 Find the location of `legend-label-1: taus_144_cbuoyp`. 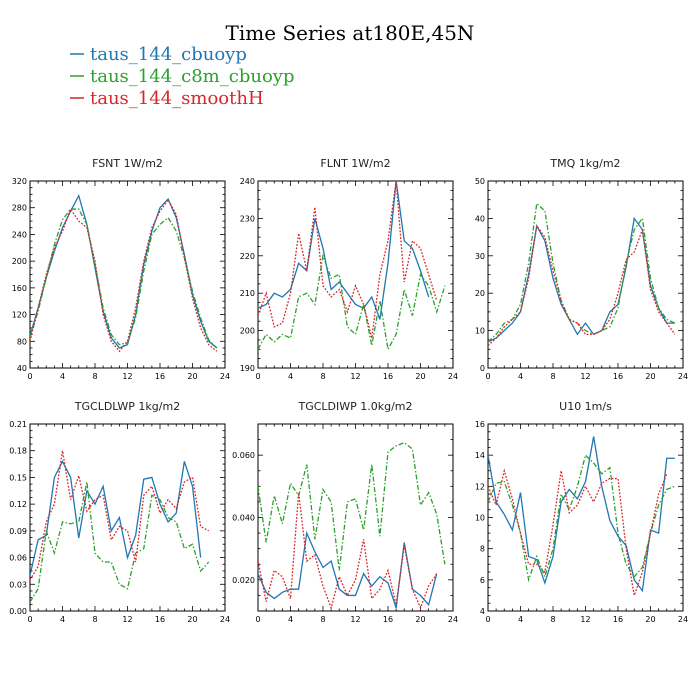

legend-label-1: taus_144_cbuoyp is located at coordinates (168, 54).